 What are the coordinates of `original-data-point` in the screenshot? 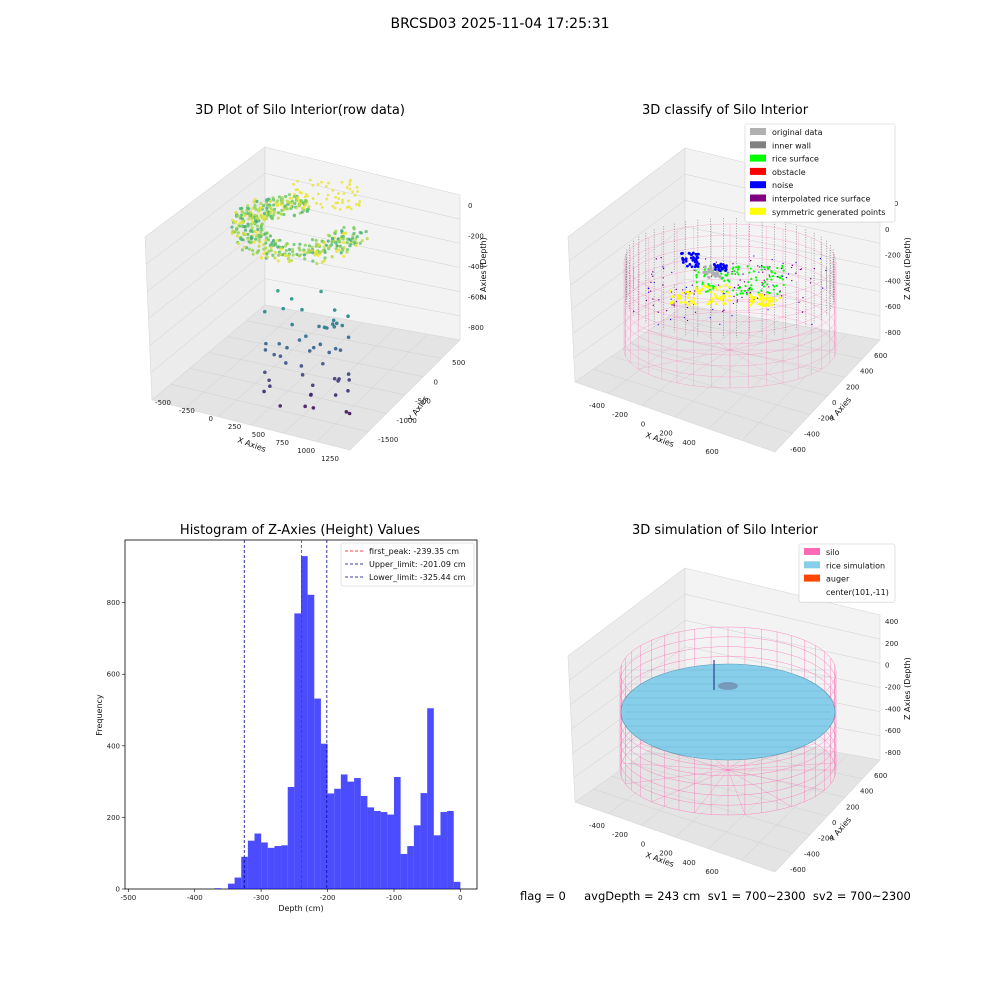 It's located at (709, 277).